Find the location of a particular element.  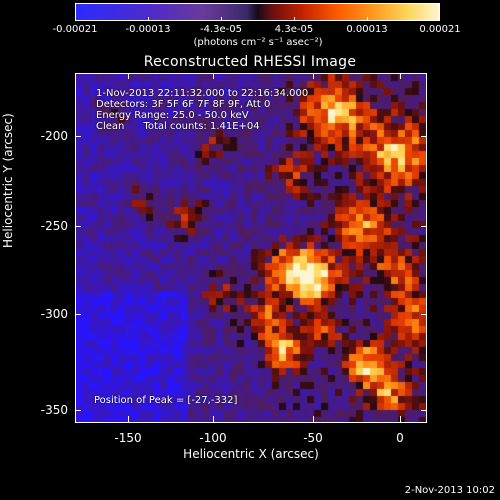

detectors-text: Detectors: 3F 5F 6F 7F 8F 9F, Att 0 is located at coordinates (183, 104).